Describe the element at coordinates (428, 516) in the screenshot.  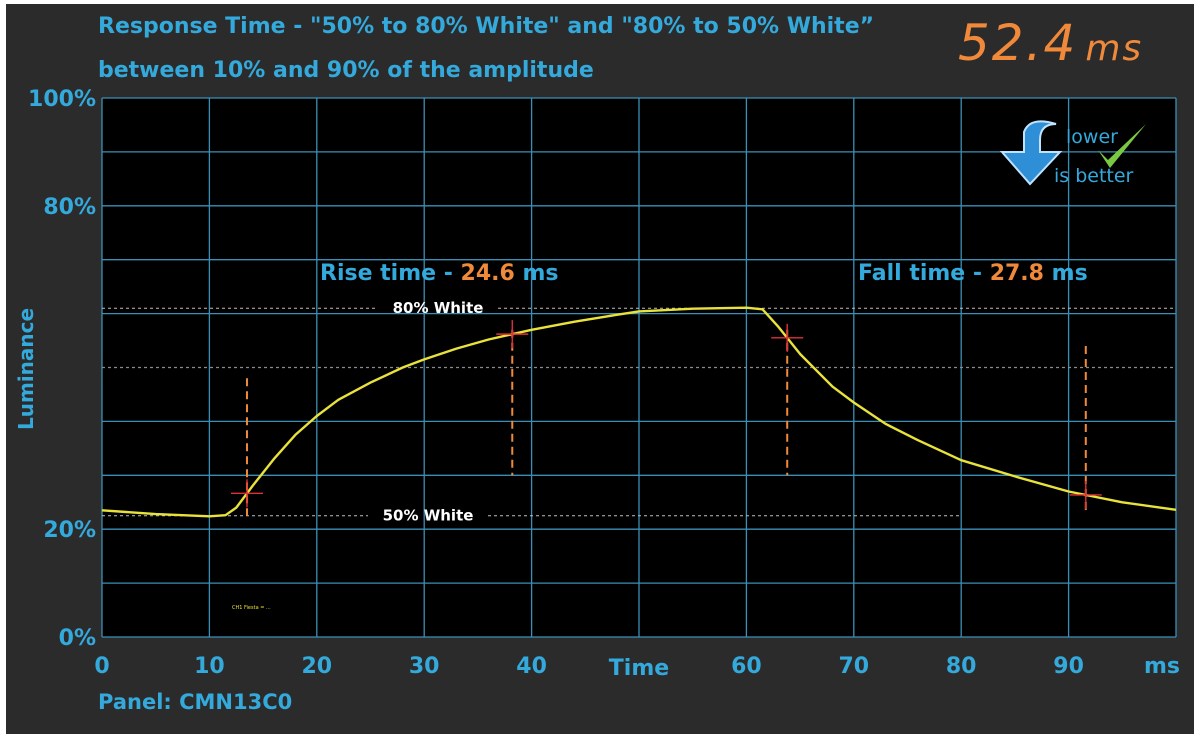
I see `reference-label: 50% White` at that location.